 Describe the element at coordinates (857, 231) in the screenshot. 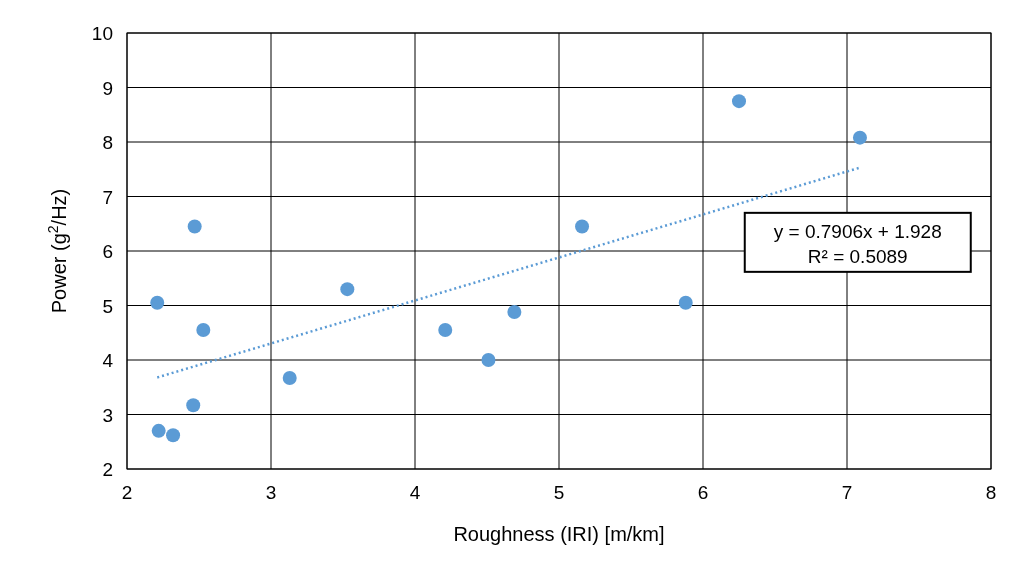

I see `annotation: y = 0.7906x + 1.928` at that location.